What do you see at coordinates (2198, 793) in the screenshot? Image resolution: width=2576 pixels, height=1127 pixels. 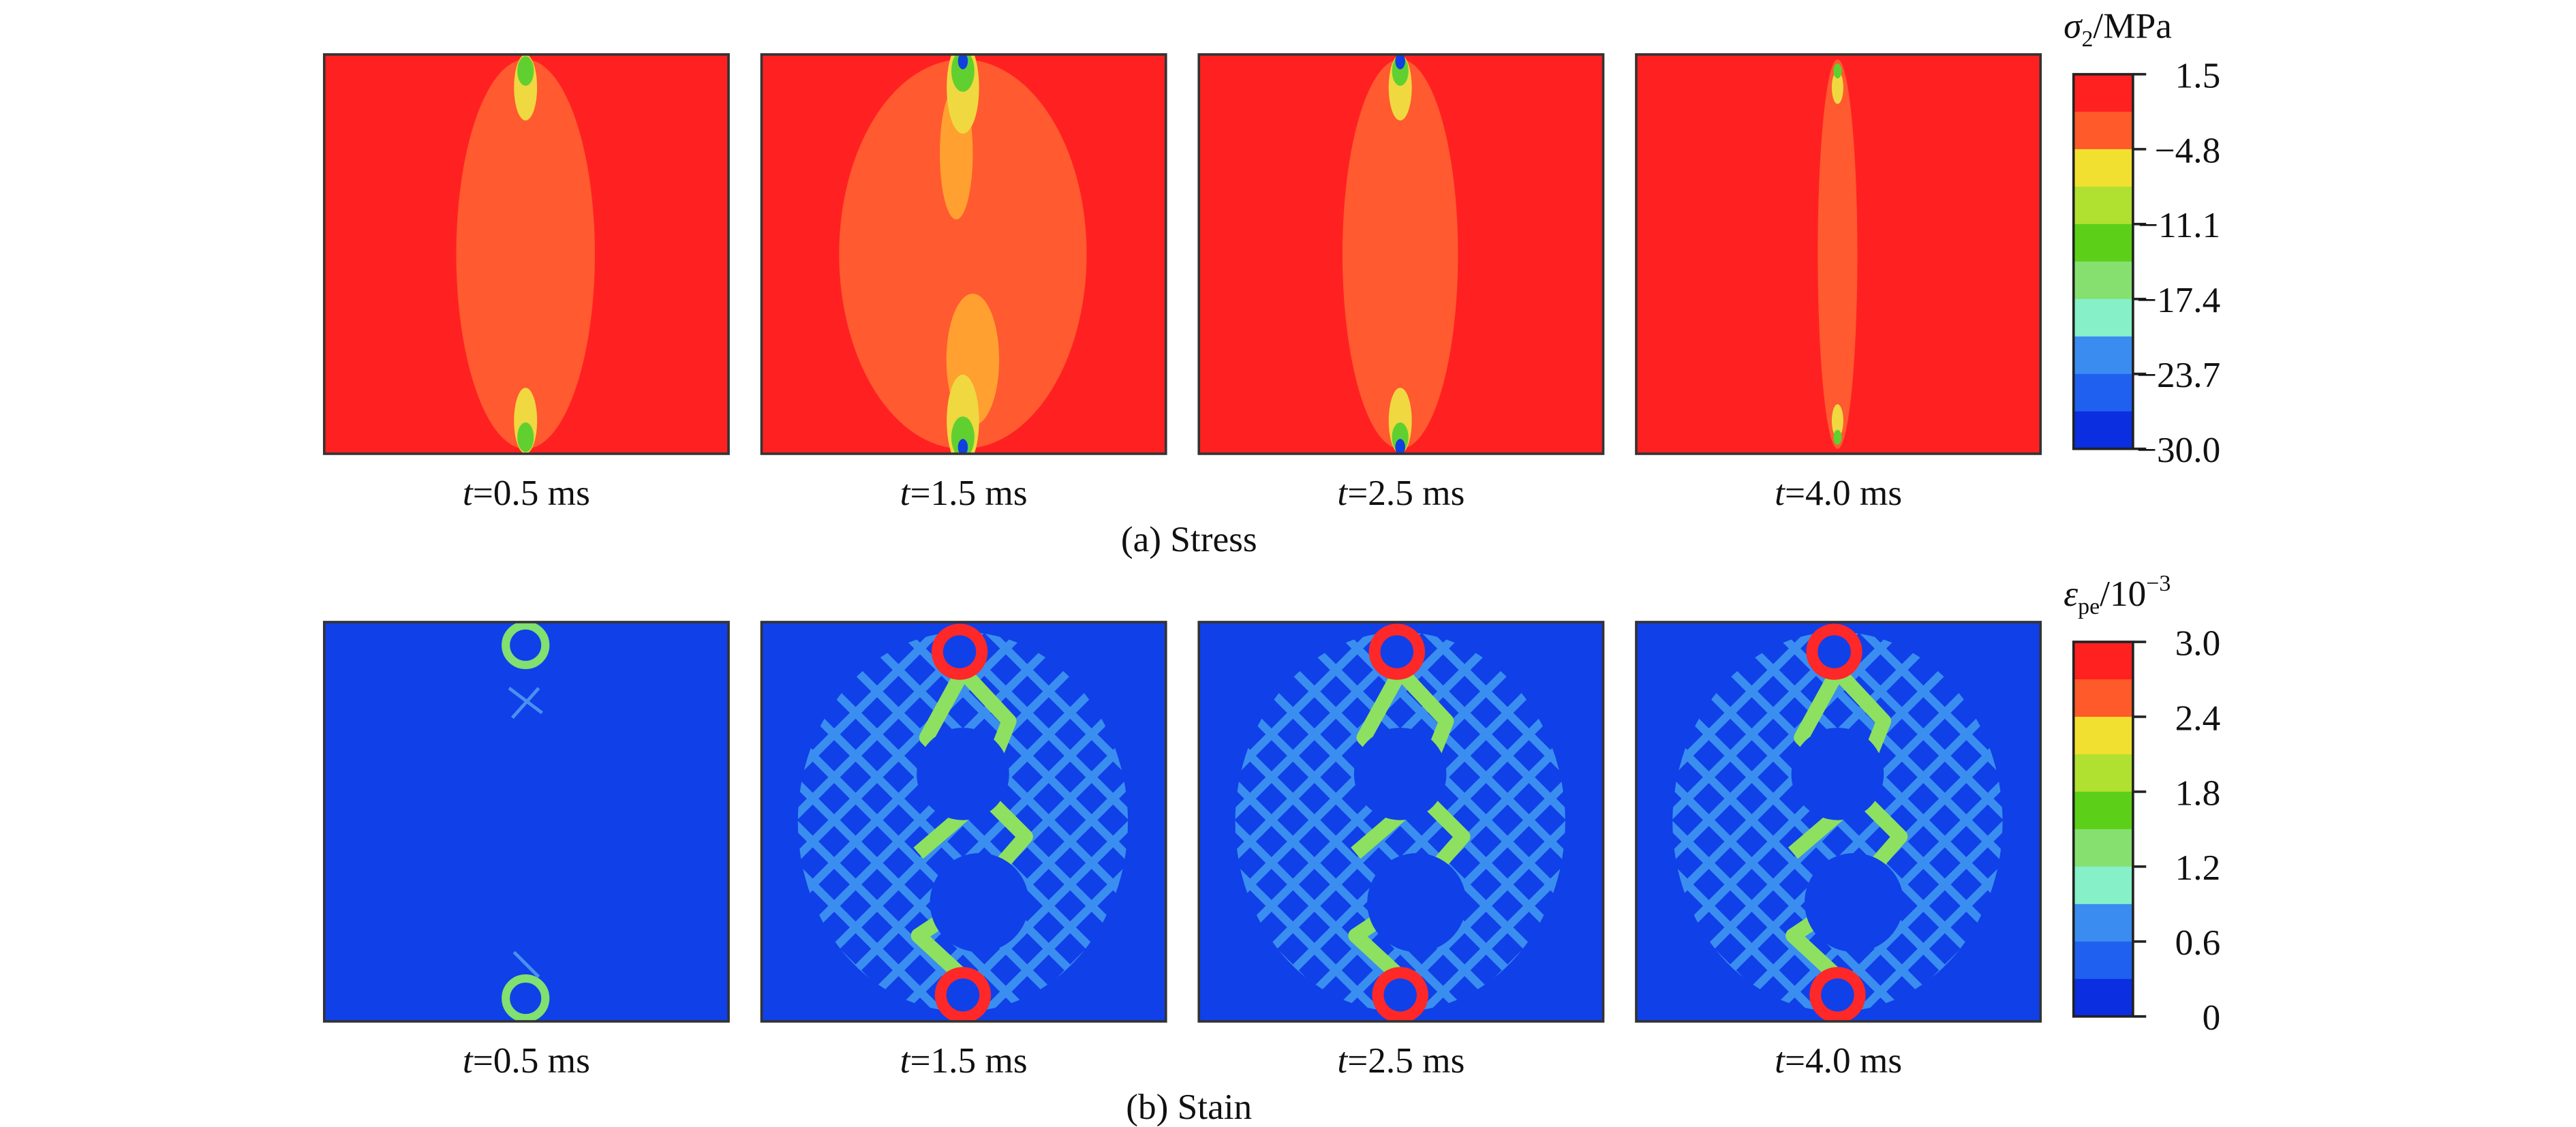 I see `colorbar-label: 1.8` at bounding box center [2198, 793].